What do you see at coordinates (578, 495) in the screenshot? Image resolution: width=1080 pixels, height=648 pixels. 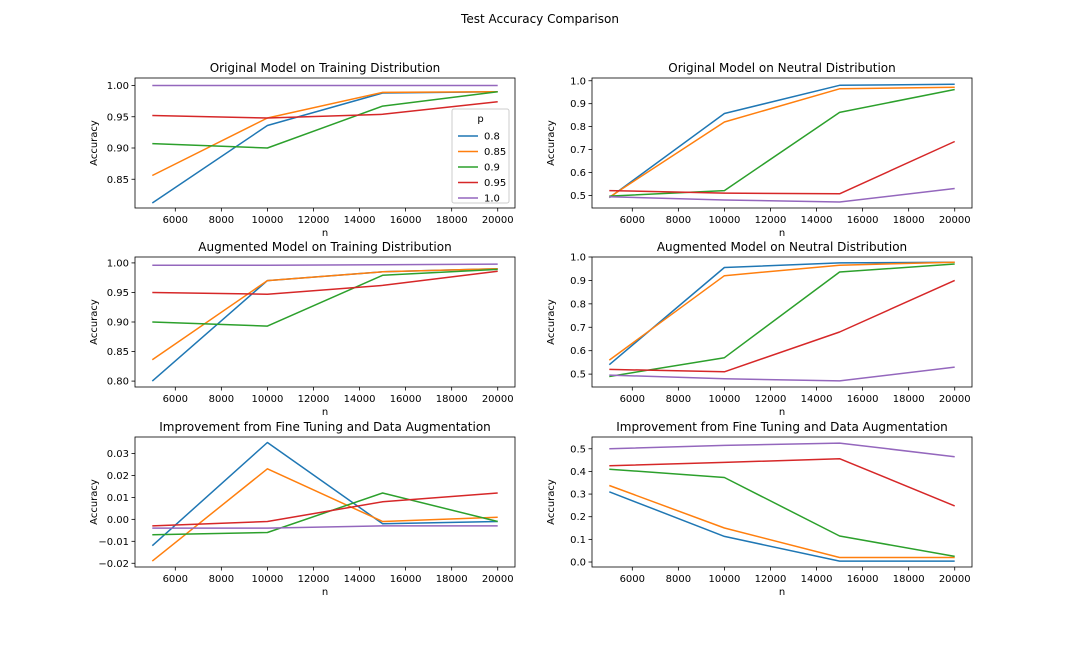 I see `y-tick-label: 0.3` at bounding box center [578, 495].